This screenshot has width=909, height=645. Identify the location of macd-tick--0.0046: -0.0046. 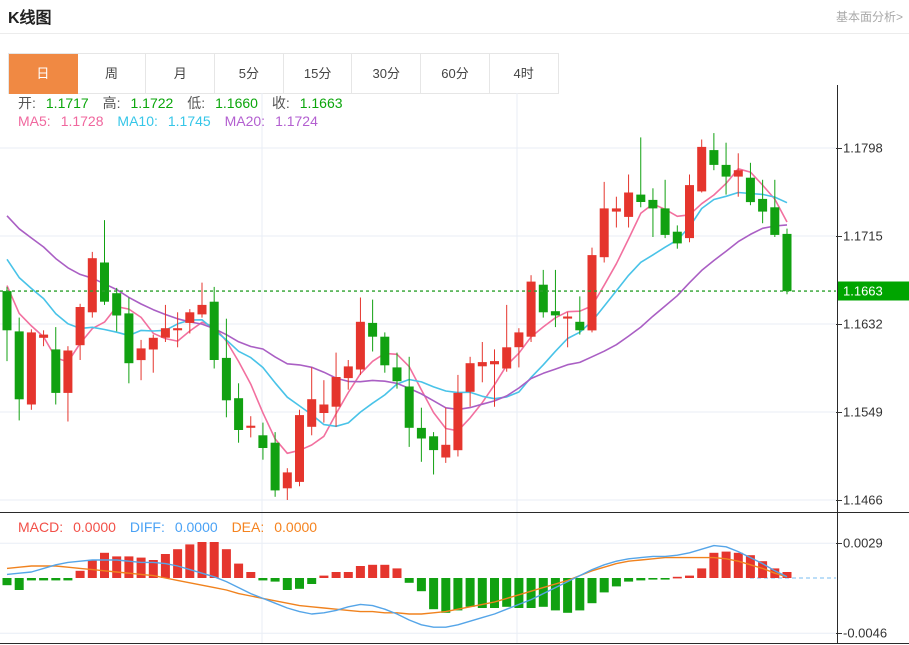
(865, 633).